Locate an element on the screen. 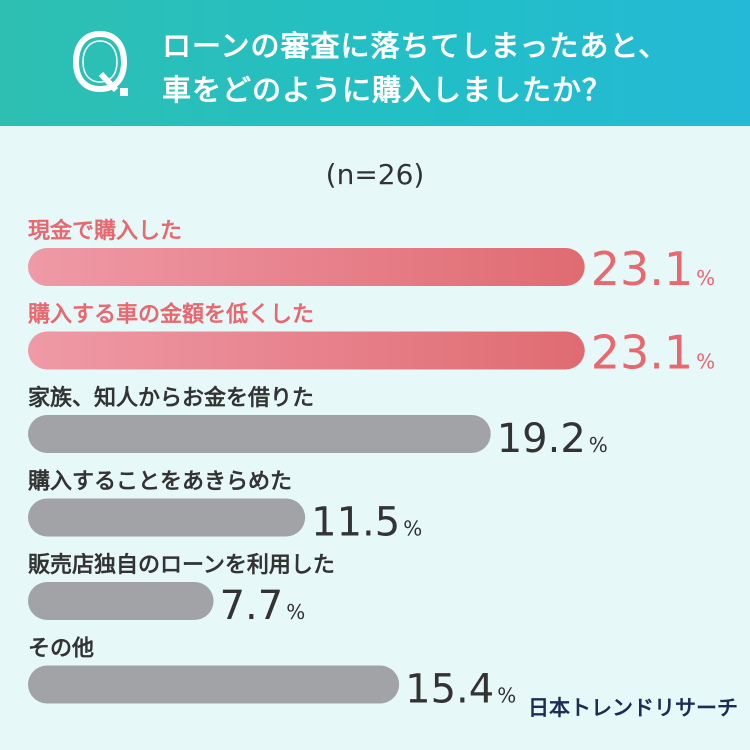 Image resolution: width=750 pixels, height=750 pixels. value-label: 7.7% is located at coordinates (263, 606).